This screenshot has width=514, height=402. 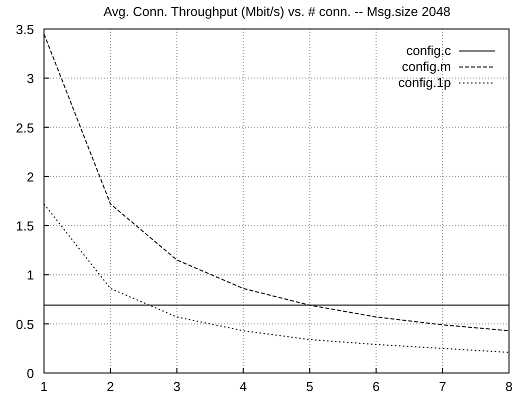 What do you see at coordinates (25, 226) in the screenshot?
I see `y-tick-label: 1.5` at bounding box center [25, 226].